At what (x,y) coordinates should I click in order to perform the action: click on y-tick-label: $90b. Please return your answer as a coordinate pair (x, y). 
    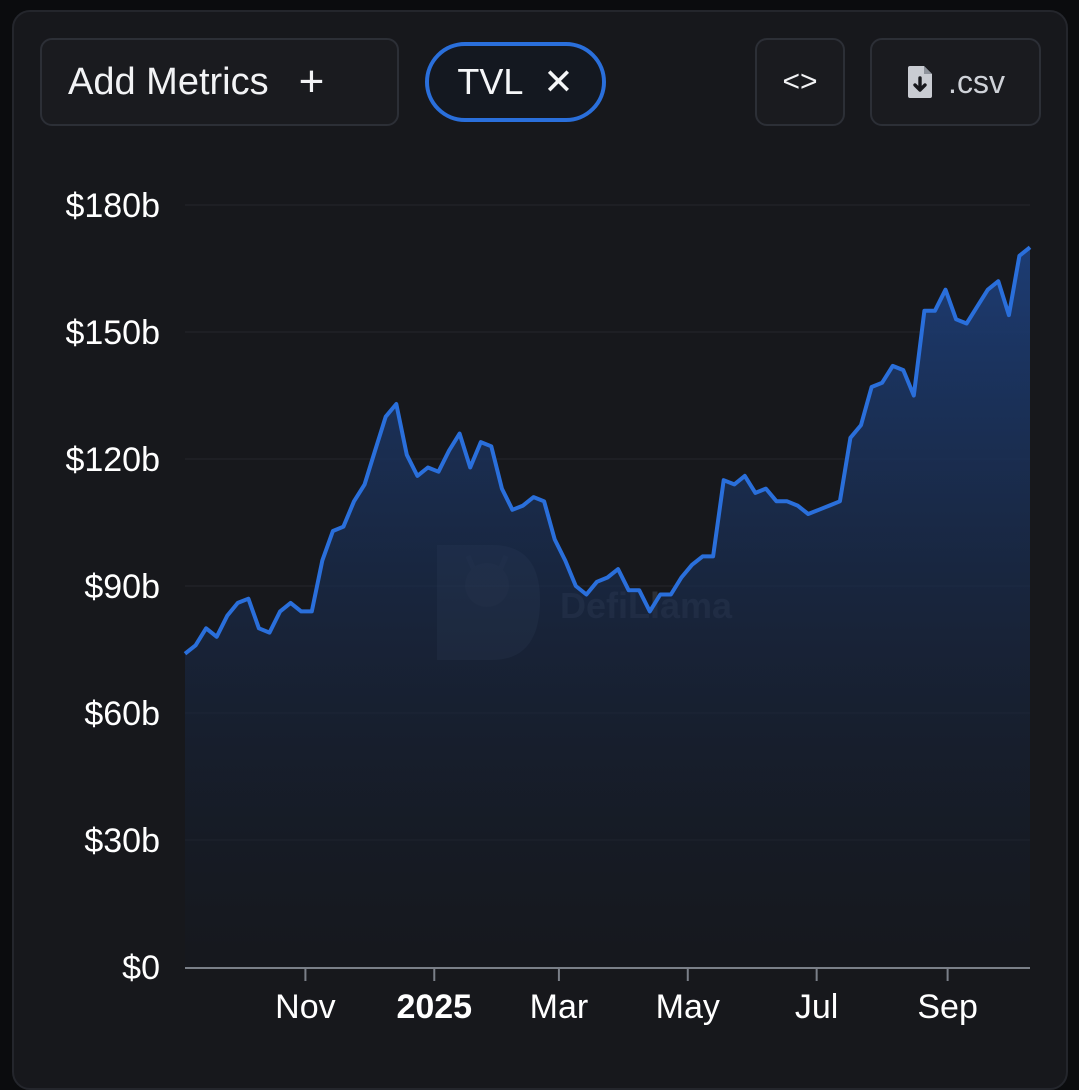
    Looking at the image, I should click on (122, 587).